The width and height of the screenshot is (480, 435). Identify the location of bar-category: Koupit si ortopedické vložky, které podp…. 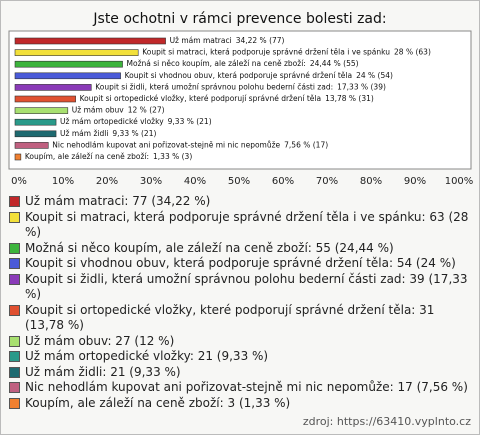
(200, 98).